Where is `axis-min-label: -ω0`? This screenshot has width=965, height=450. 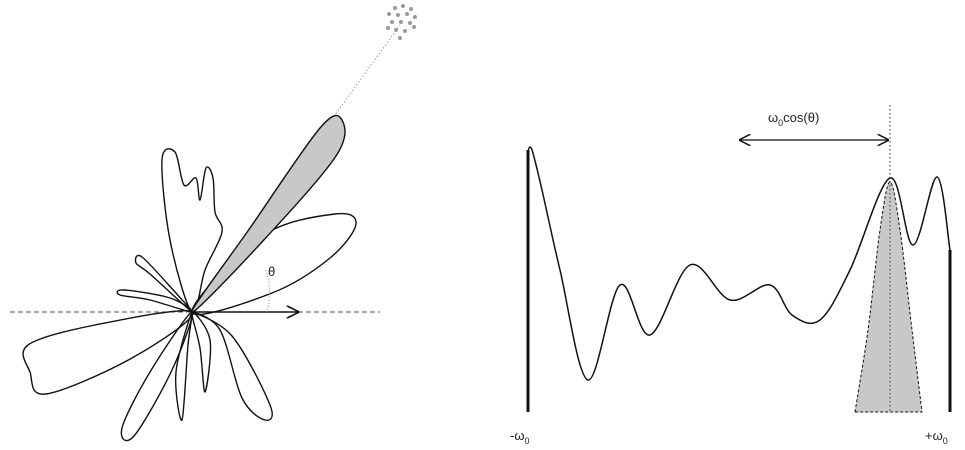
axis-min-label: -ω0 is located at coordinates (520, 437).